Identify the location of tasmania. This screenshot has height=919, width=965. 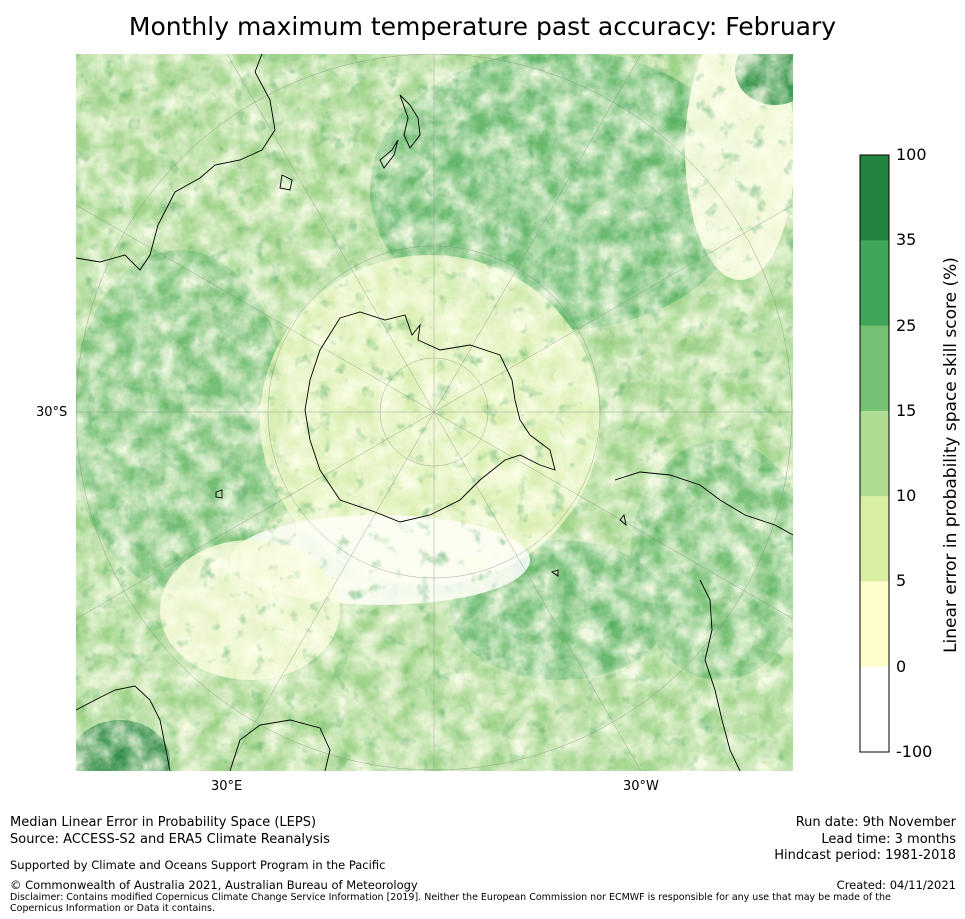
(286, 182).